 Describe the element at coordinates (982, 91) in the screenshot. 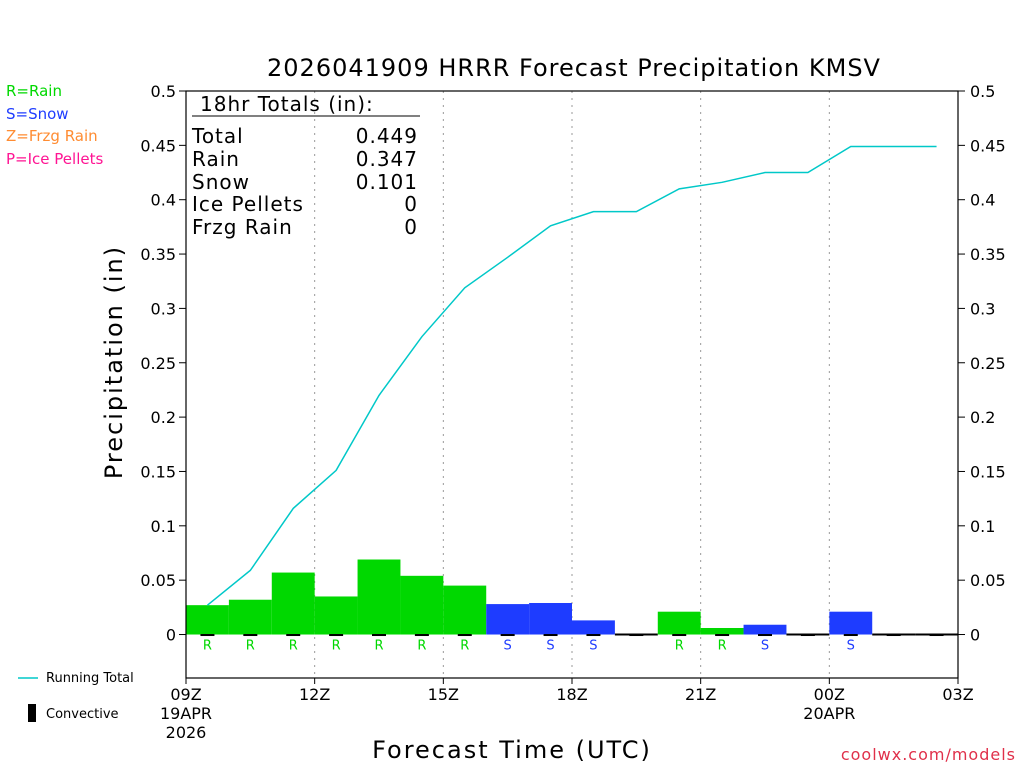

I see `y-tick-label-right: 0.5` at that location.